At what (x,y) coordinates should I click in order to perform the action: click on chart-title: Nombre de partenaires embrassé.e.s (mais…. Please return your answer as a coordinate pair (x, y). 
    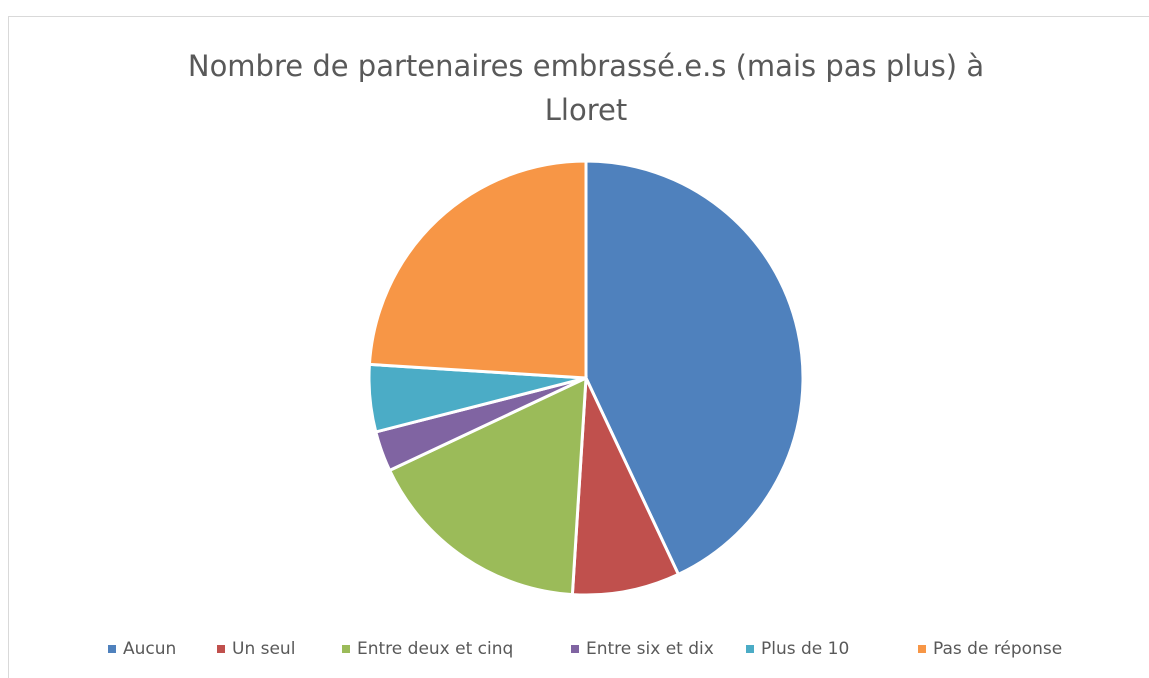
    Looking at the image, I should click on (586, 88).